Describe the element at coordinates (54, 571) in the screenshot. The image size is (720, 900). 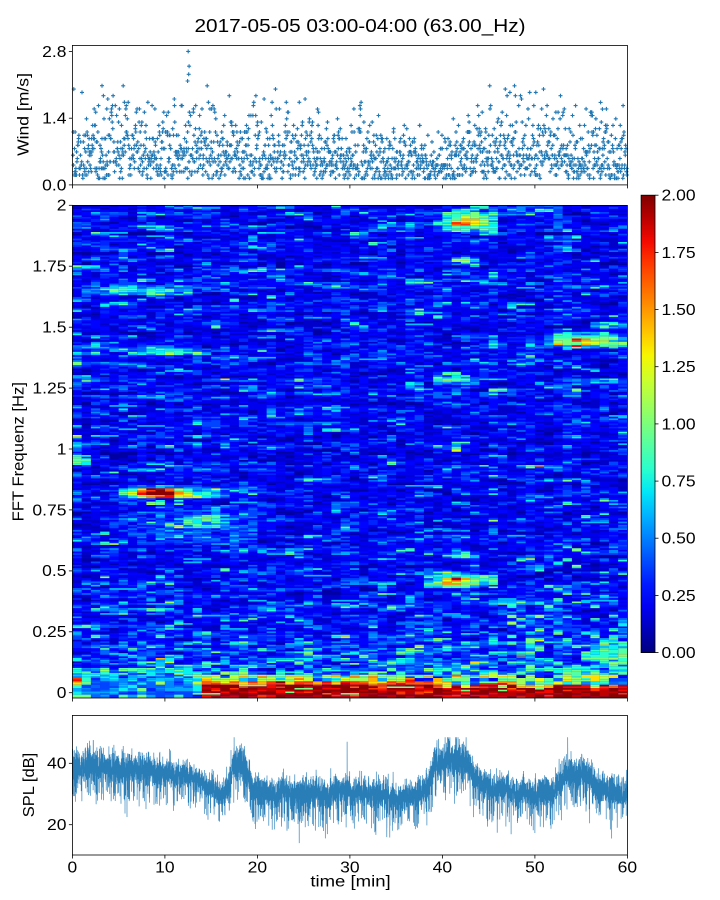
I see `svg-text: 0.5` at that location.